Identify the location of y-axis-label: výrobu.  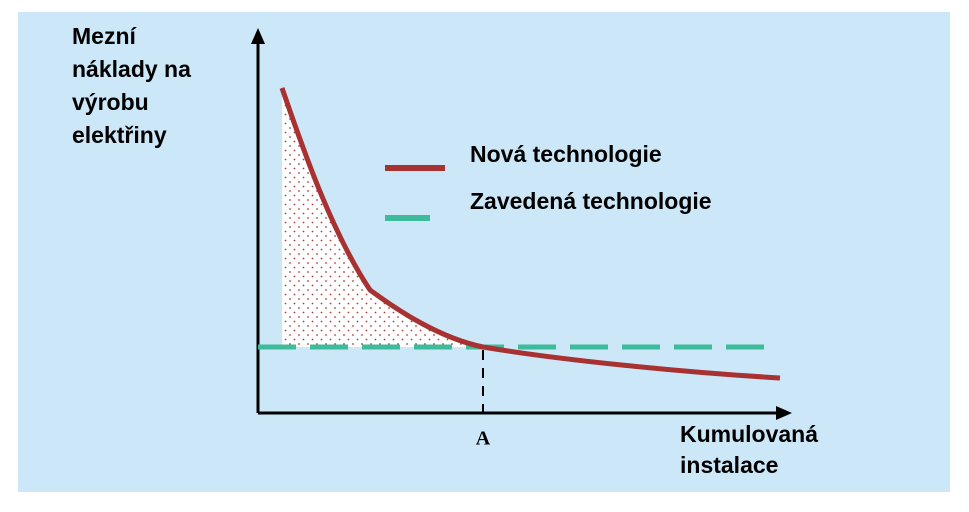
(110, 102).